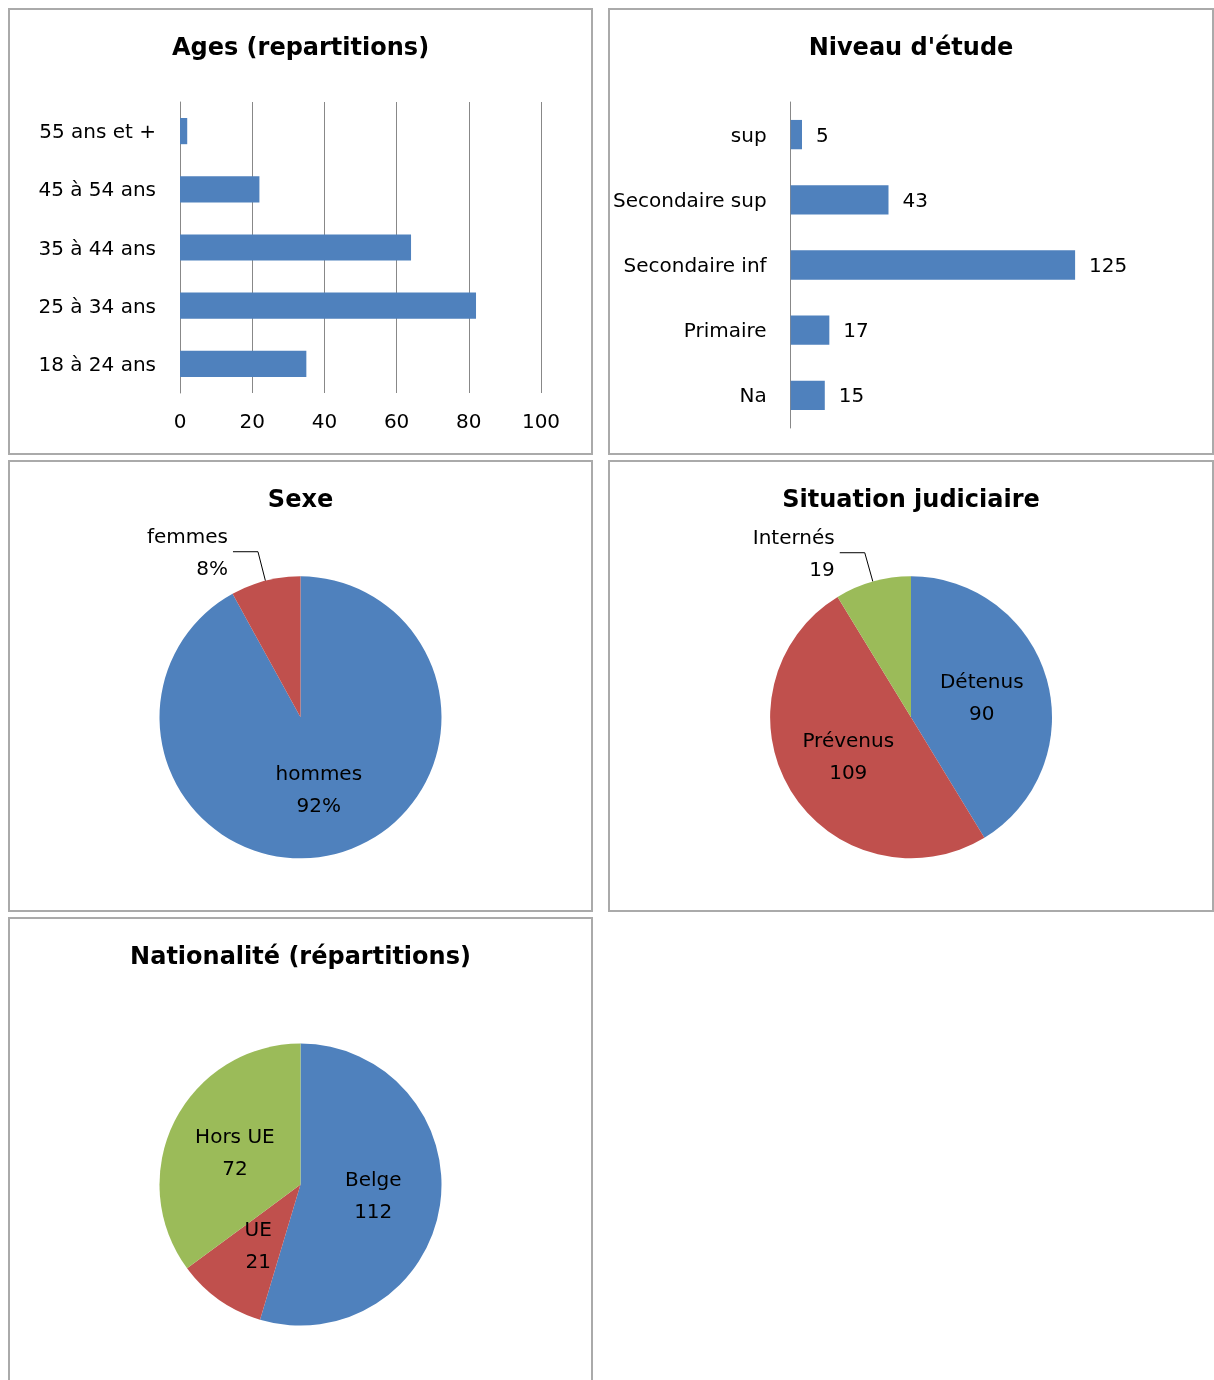 The height and width of the screenshot is (1380, 1214). Describe the element at coordinates (187, 535) in the screenshot. I see `slice-label: femmes` at that location.